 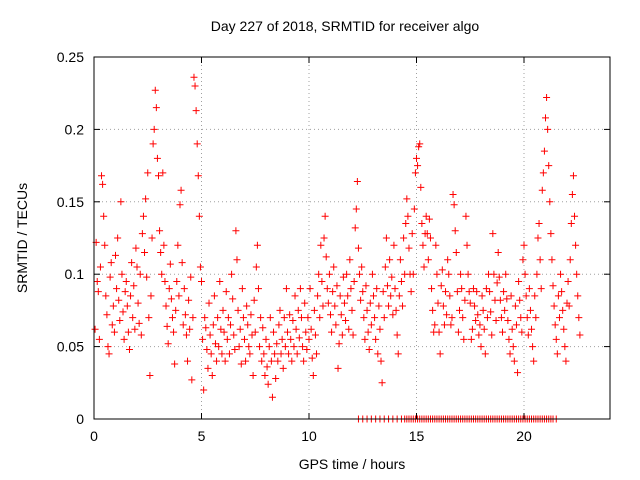 What do you see at coordinates (80, 419) in the screenshot?
I see `y-tick-label: 0` at bounding box center [80, 419].